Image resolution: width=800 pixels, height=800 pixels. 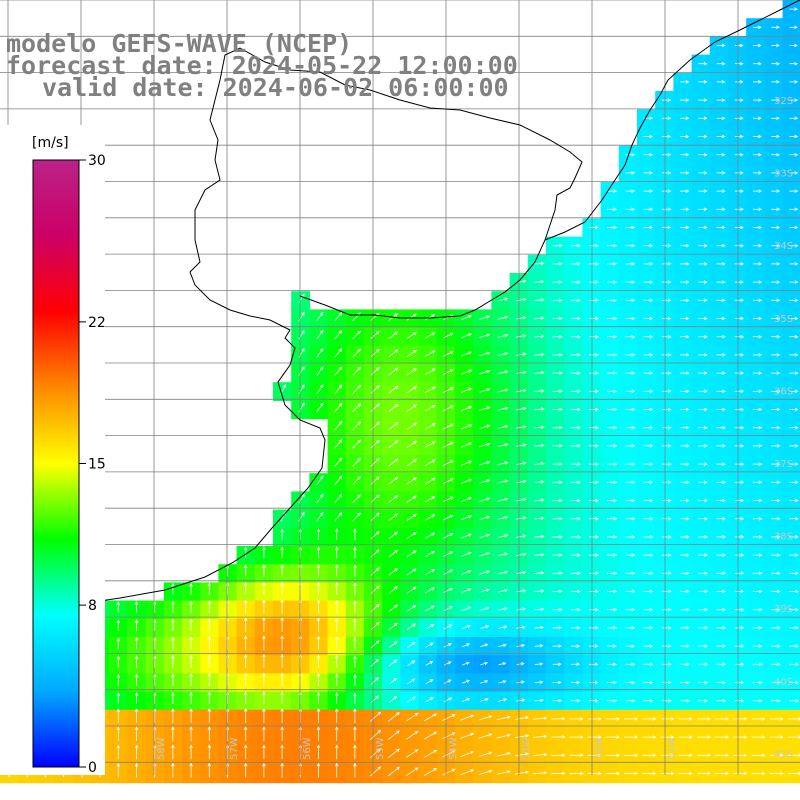 I want to click on colorbar-tick-label: 30, so click(x=97, y=161).